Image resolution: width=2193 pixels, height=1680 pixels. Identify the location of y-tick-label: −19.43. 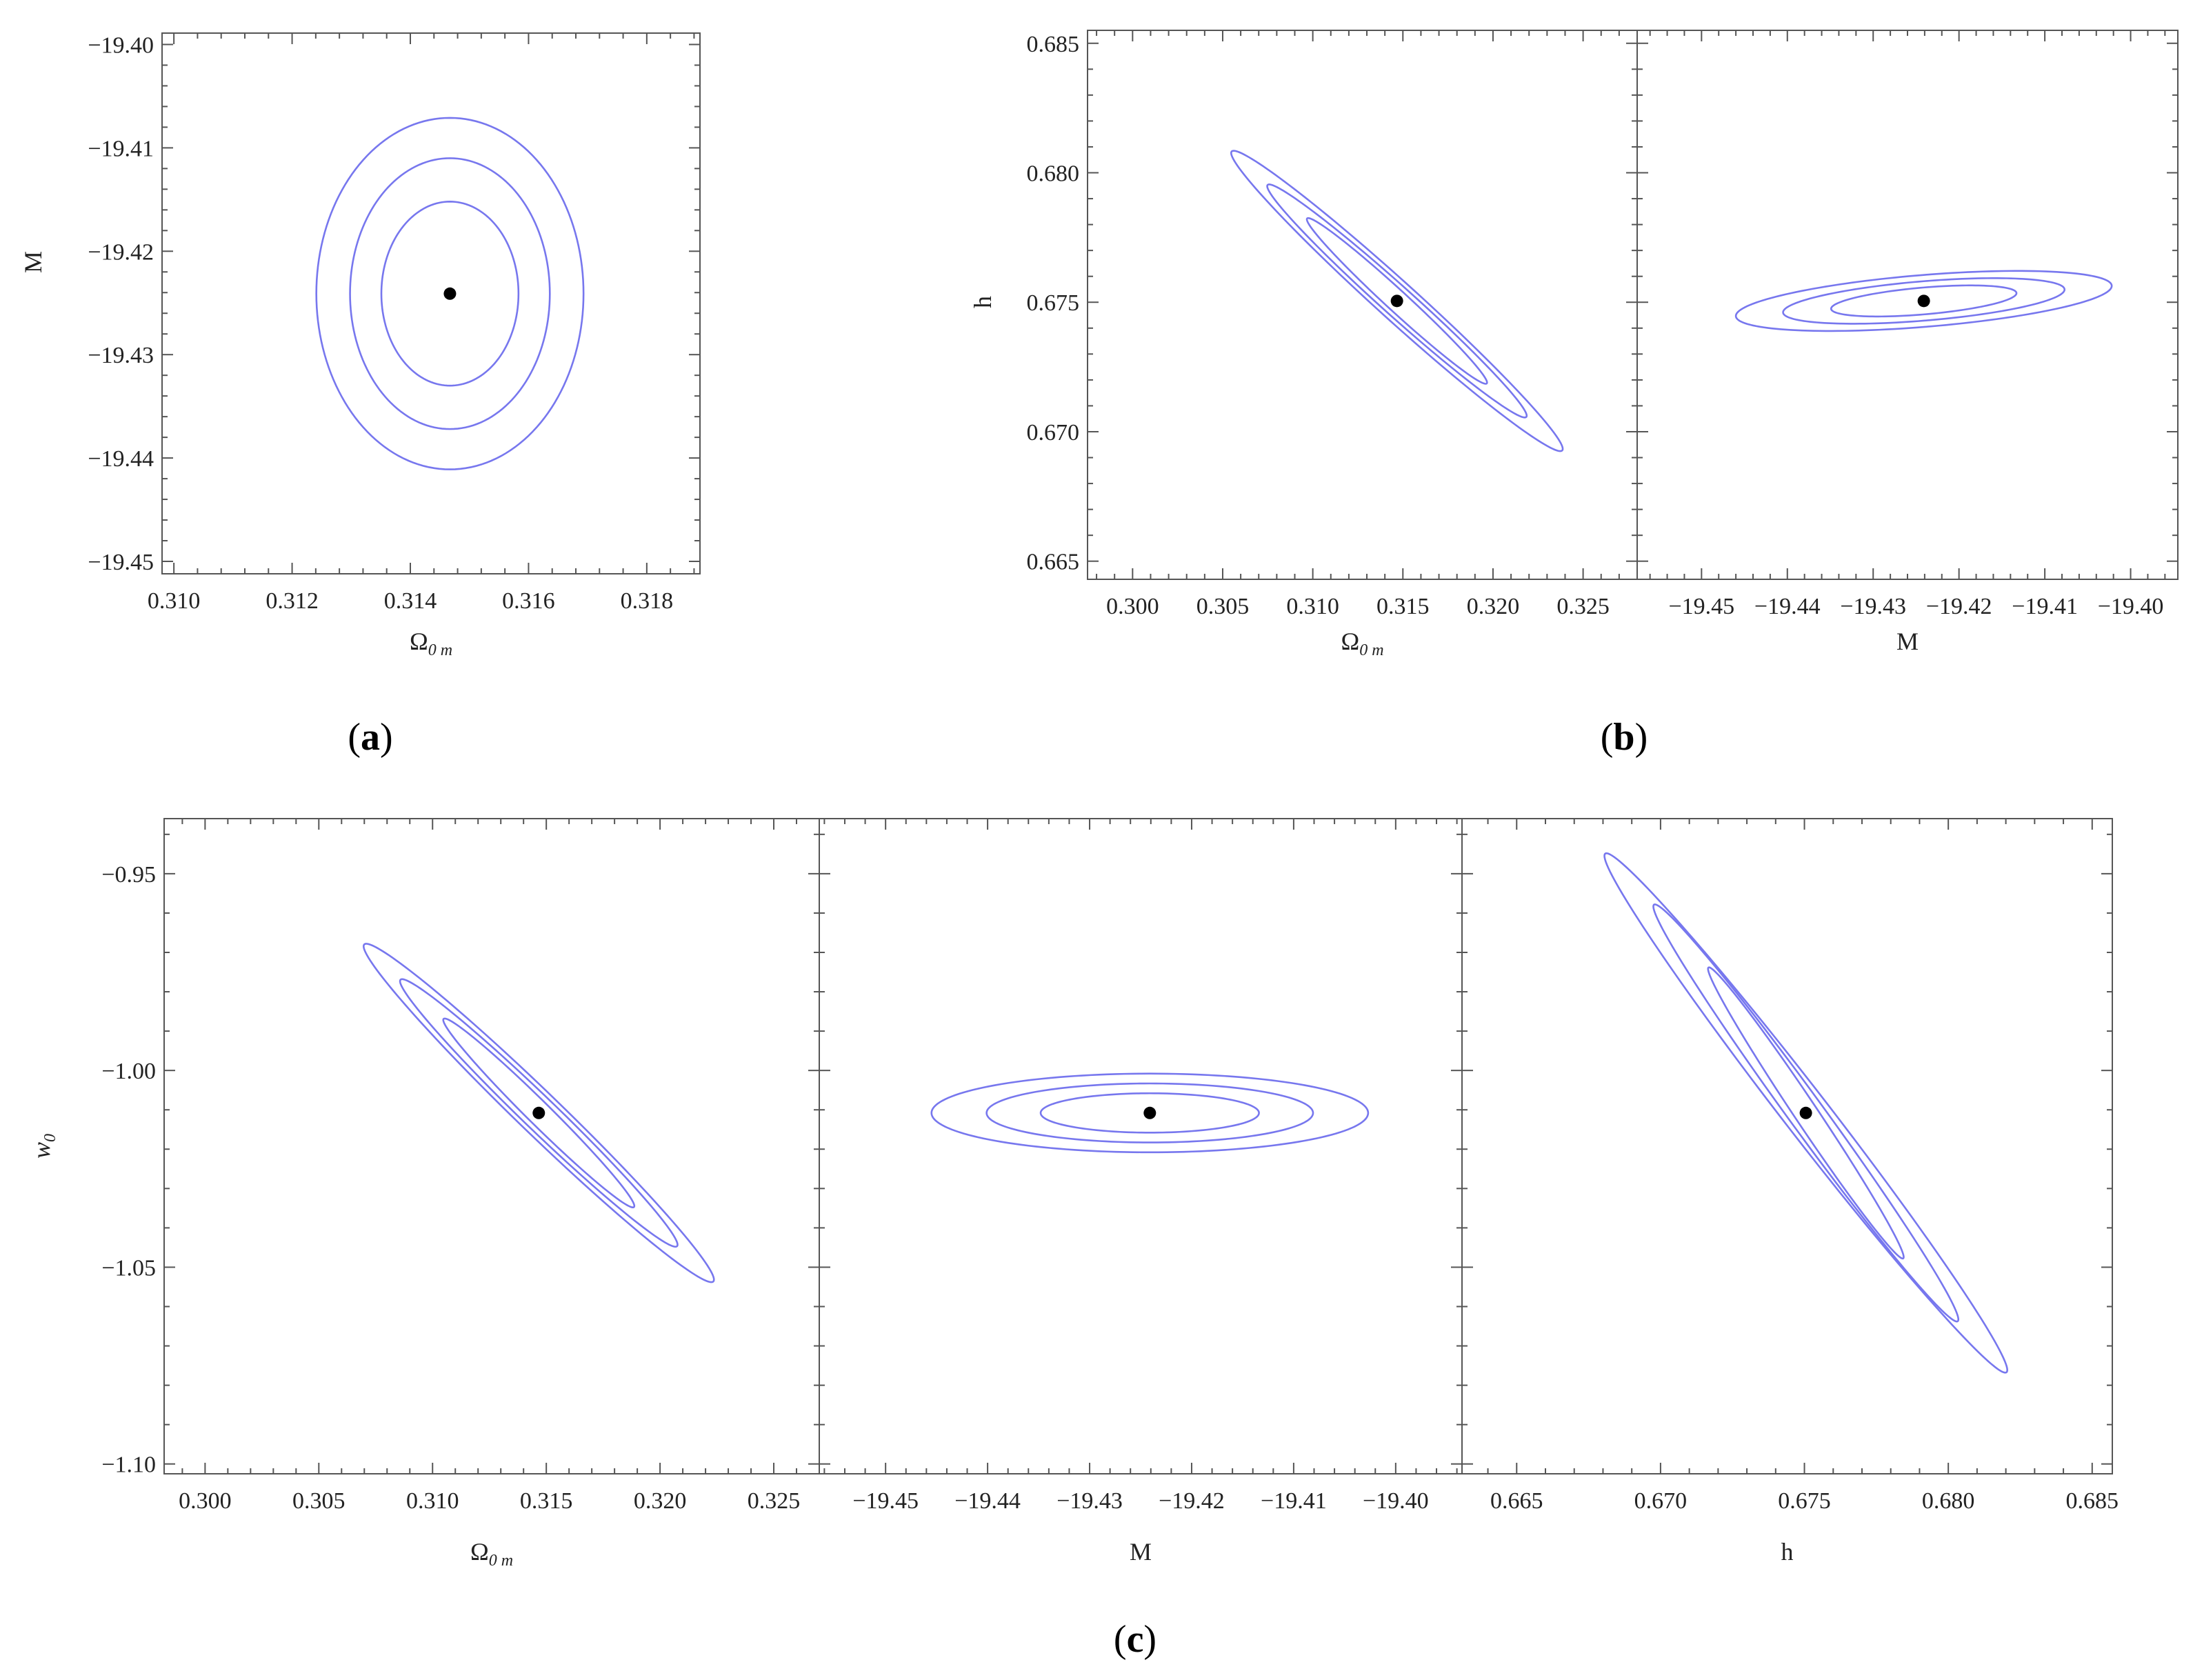
(121, 356).